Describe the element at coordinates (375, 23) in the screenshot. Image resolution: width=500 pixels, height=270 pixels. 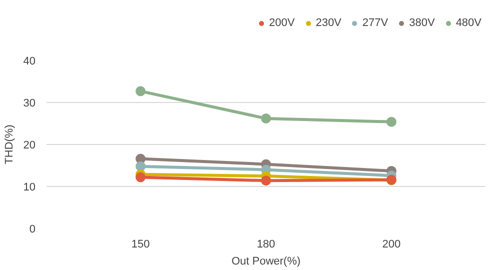
I see `legend-label: 277V` at that location.